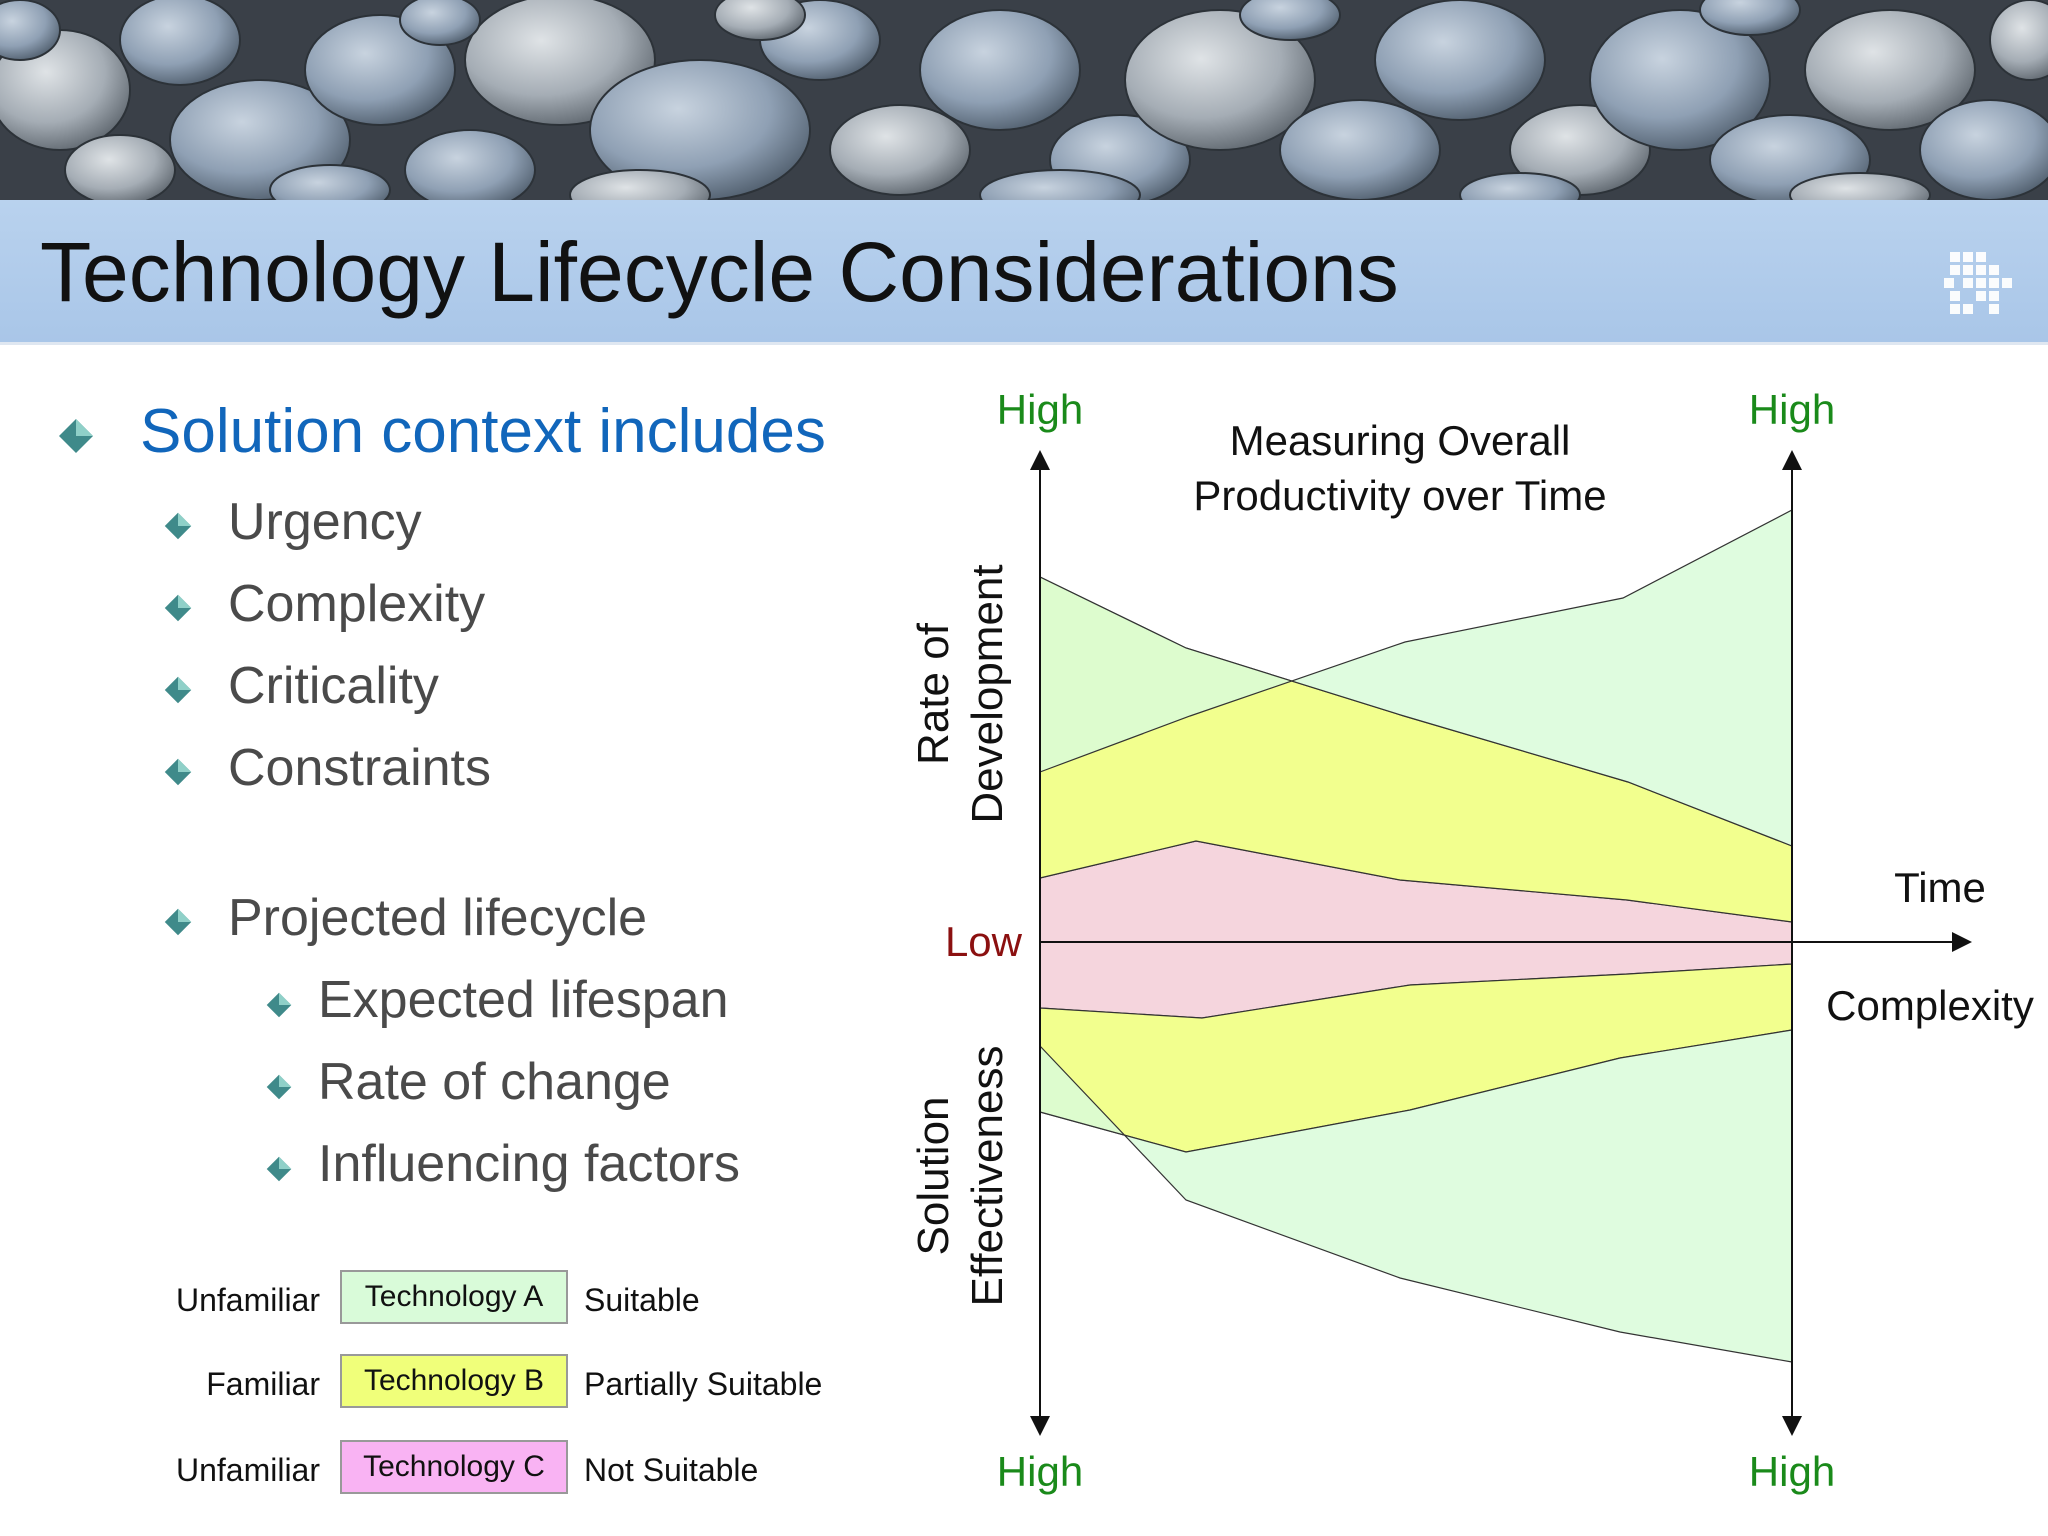 The image size is (2048, 1536). I want to click on bullet-influencing-factors: Influencing factors, so click(529, 1164).